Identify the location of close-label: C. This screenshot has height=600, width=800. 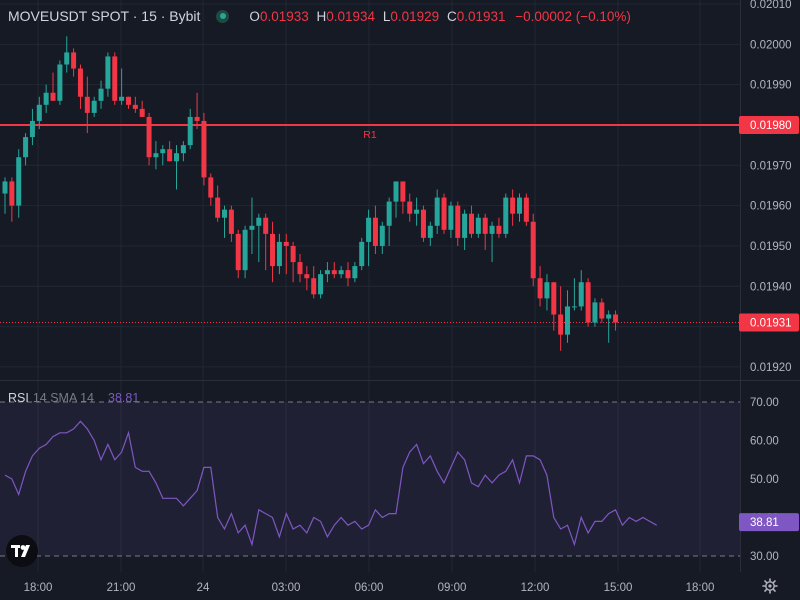
(451, 16).